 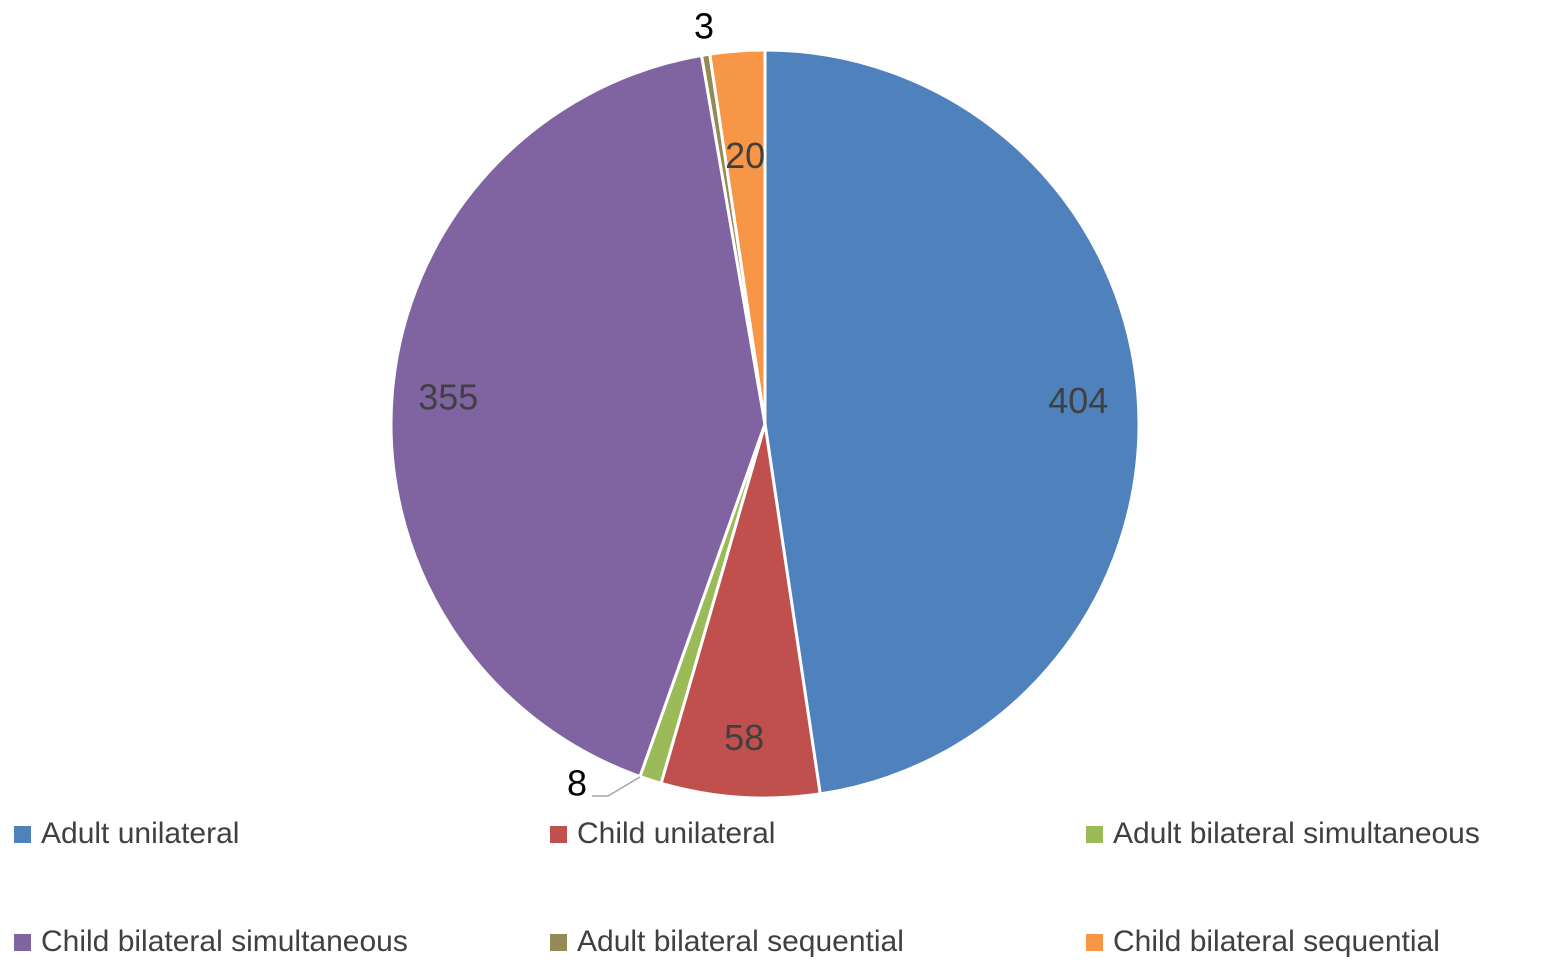 I want to click on legend-label-child-bilateral-sequential: Child bilateral sequential, so click(x=1276, y=941).